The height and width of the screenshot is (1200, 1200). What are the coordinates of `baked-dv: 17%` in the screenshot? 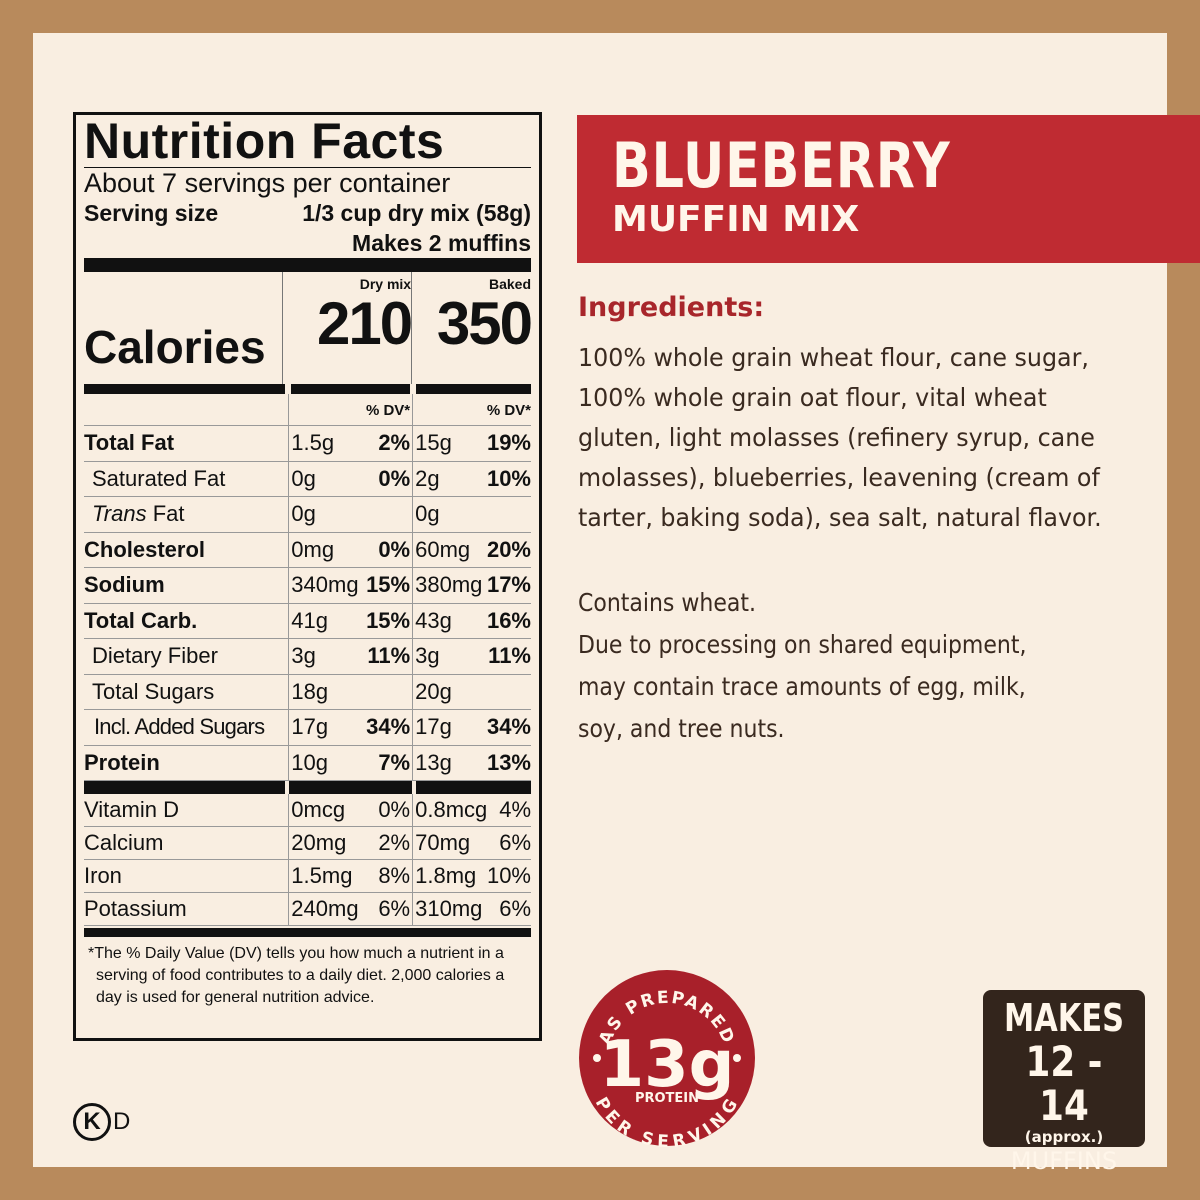 It's located at (508, 585).